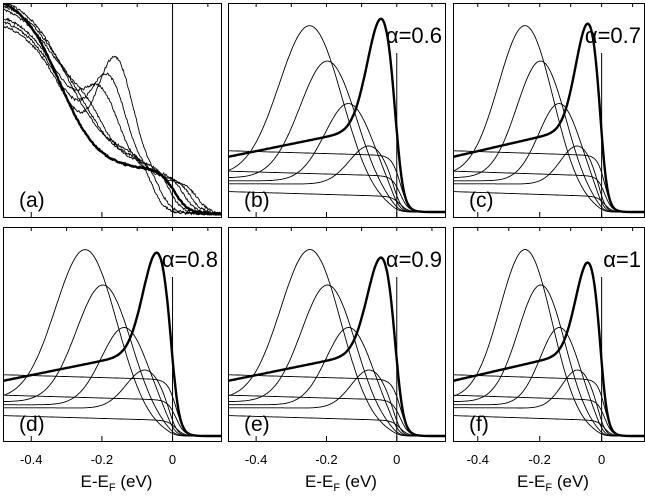  I want to click on panel-label: (f), so click(479, 424).